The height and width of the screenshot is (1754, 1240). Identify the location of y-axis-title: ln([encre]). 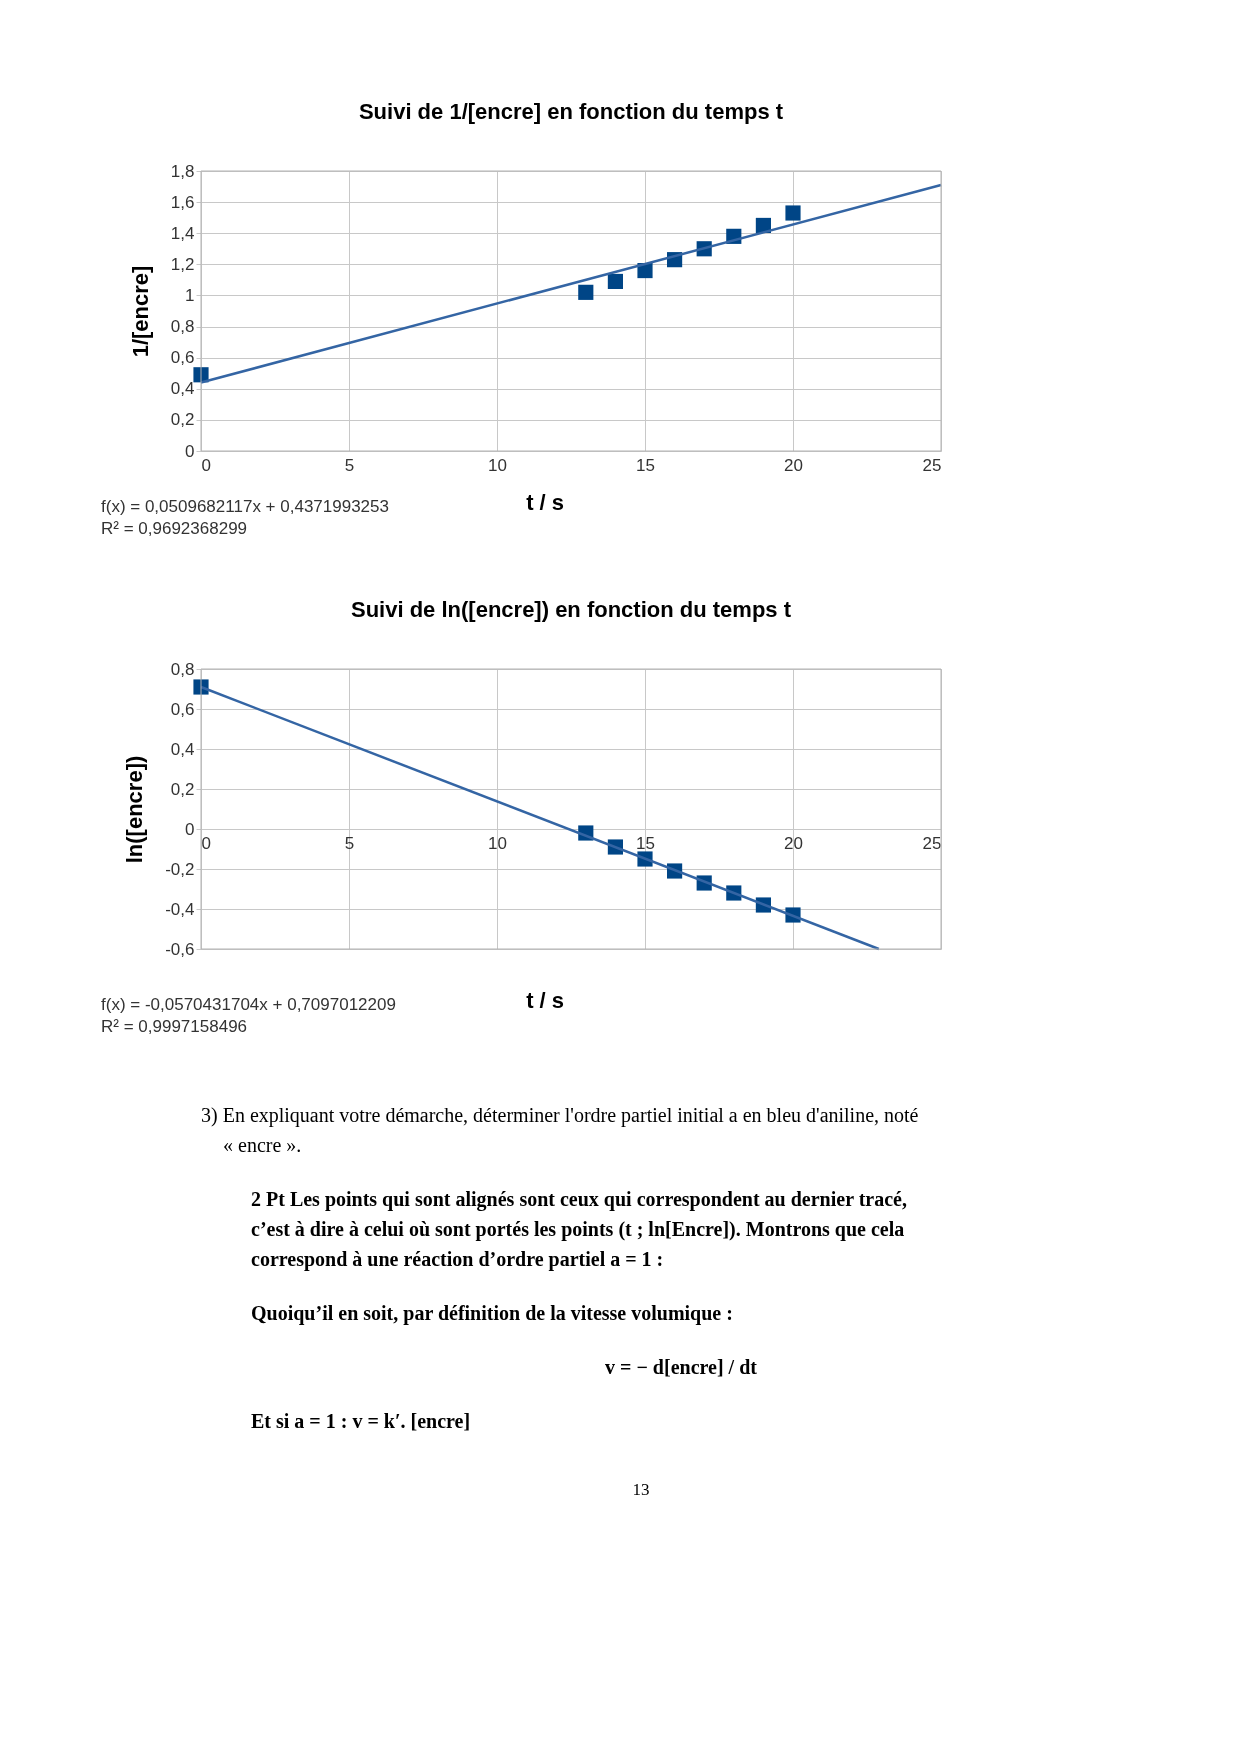
(135, 809).